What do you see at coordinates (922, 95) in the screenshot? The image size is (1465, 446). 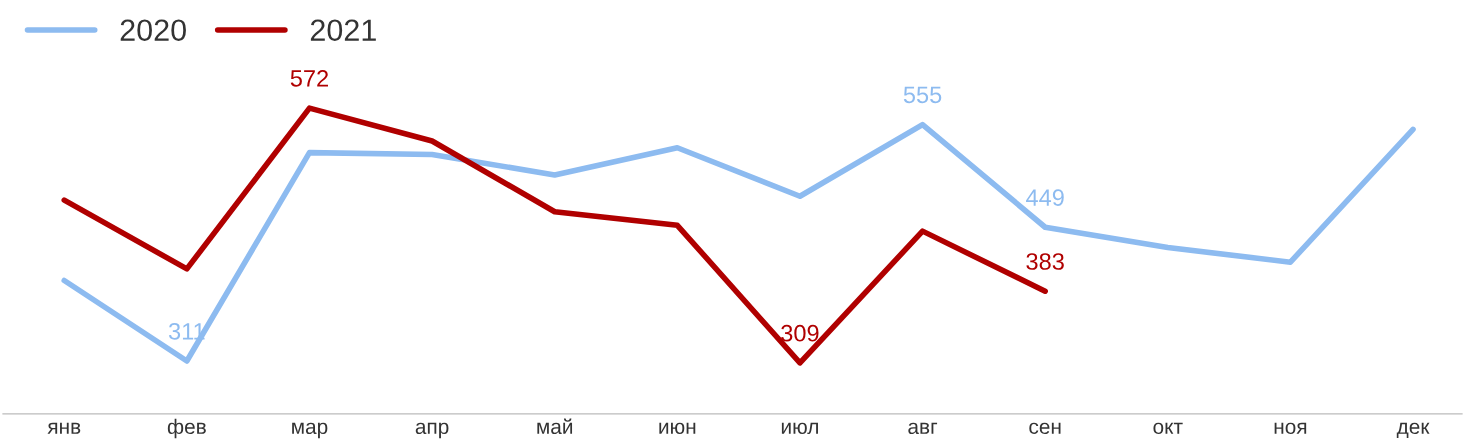 I see `data-label: 555` at bounding box center [922, 95].